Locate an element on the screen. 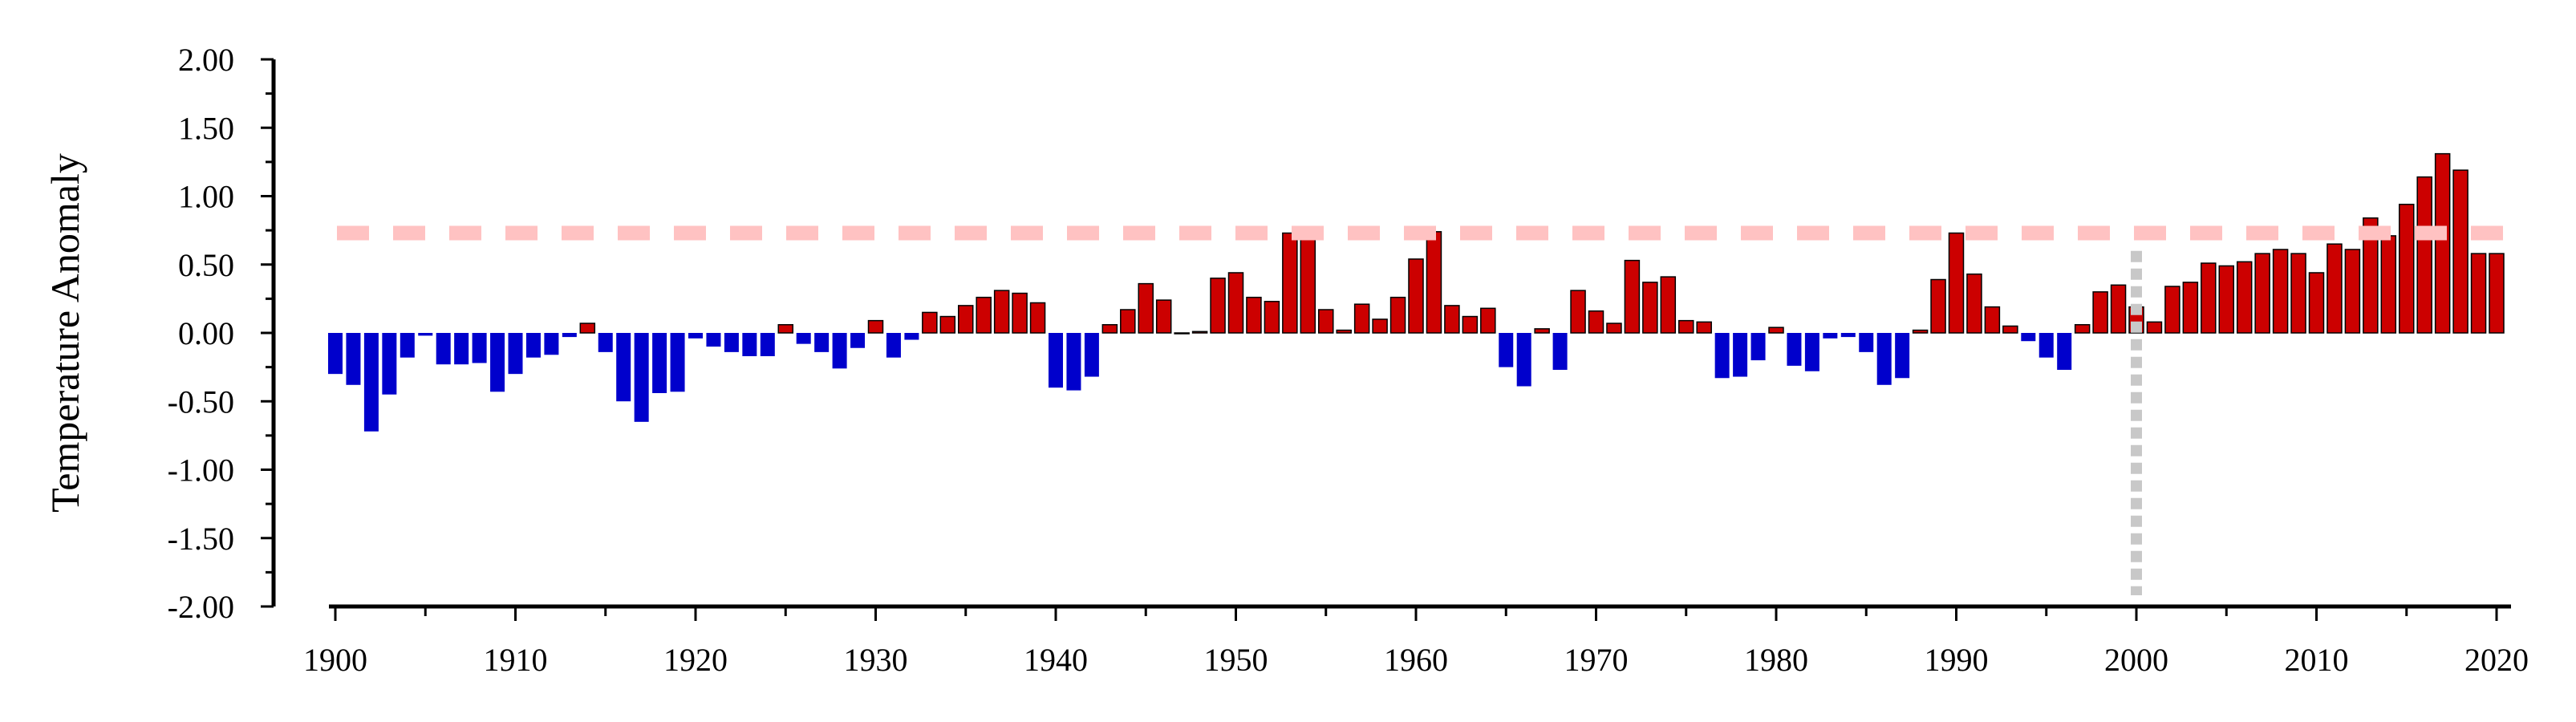 The image size is (2576, 722). x-tick-label: 2010 is located at coordinates (2317, 660).